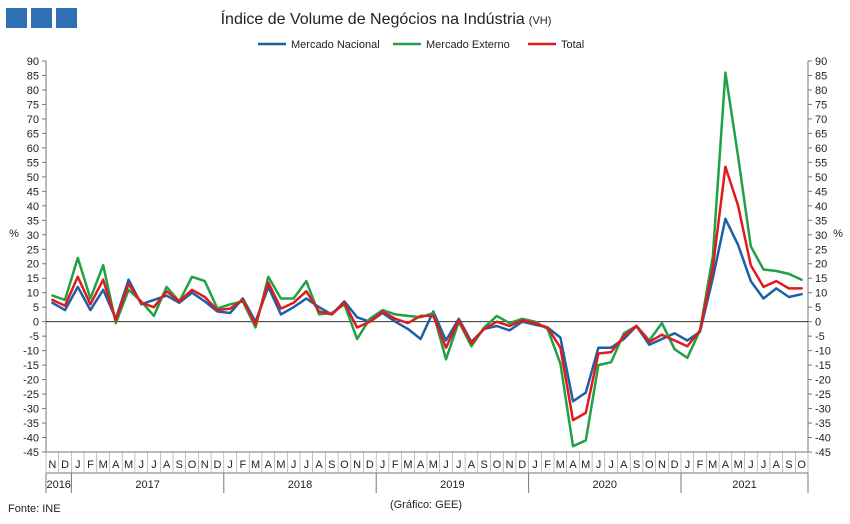 The width and height of the screenshot is (850, 524). Describe the element at coordinates (33, 134) in the screenshot. I see `y-tick-label-left: 65` at that location.